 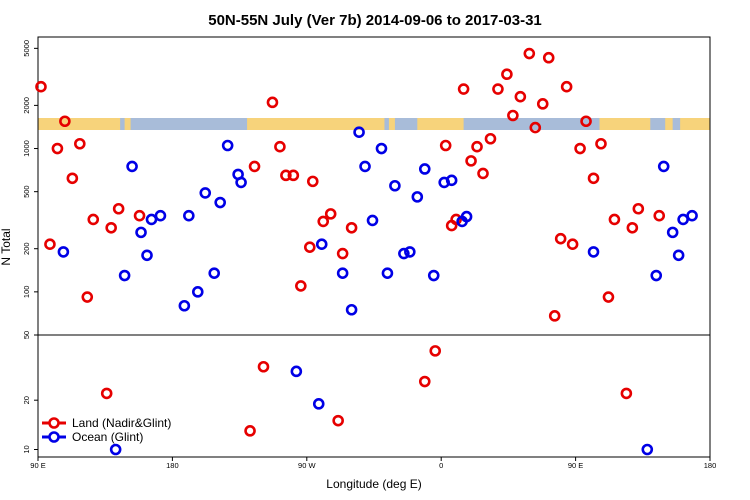 I want to click on legend-land-label: Land (Nadir&Glint), so click(x=121, y=423).